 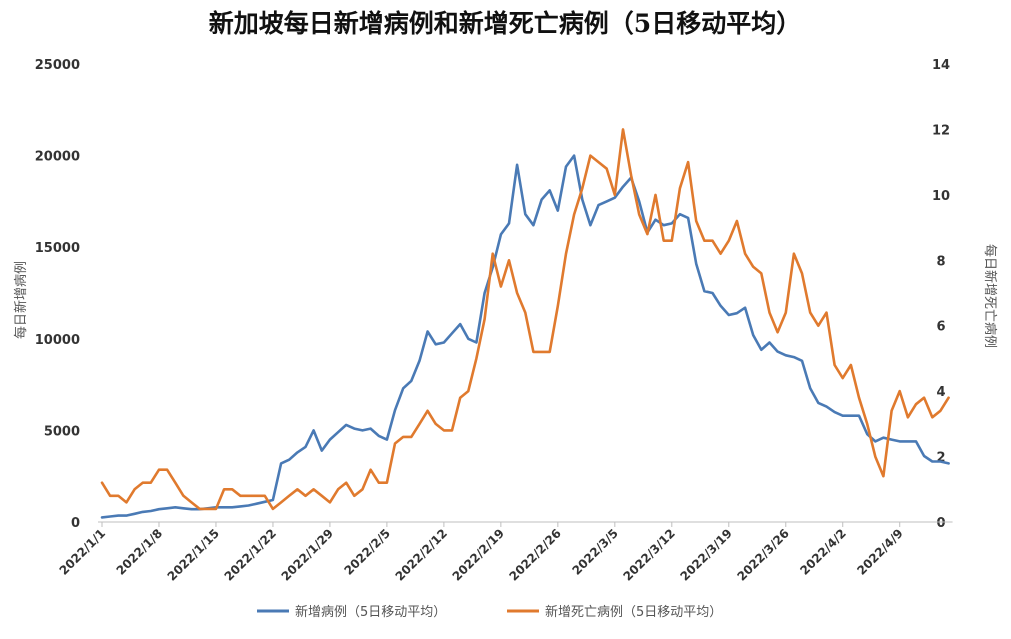 What do you see at coordinates (941, 294) in the screenshot?
I see `right-axis: 0 2 4 6 8 10 12 14` at bounding box center [941, 294].